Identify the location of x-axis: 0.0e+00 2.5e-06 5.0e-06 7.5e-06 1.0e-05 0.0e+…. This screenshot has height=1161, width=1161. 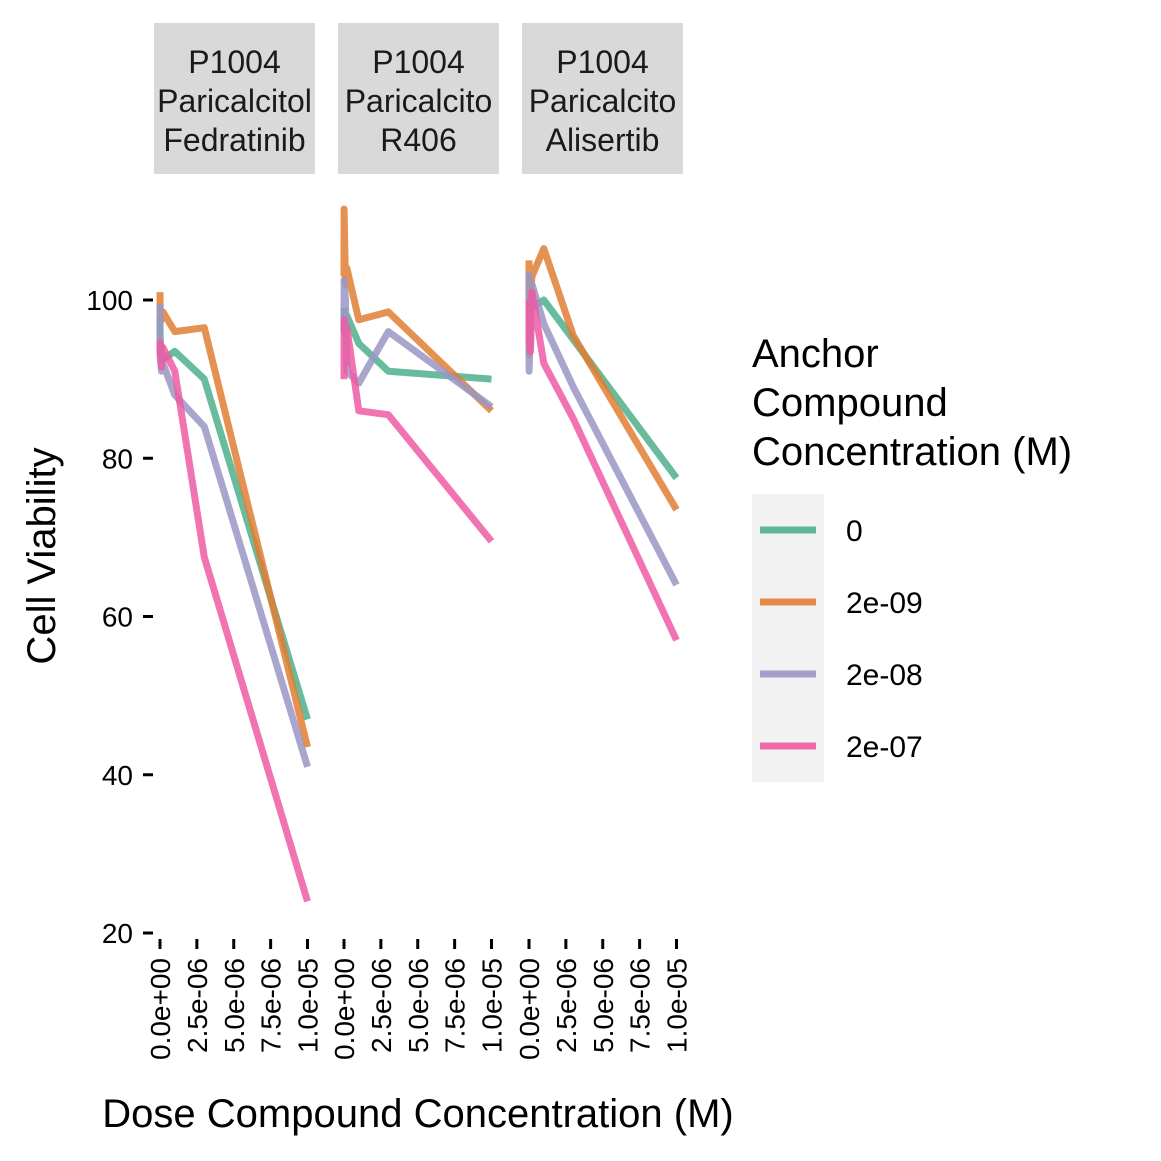
(419, 999).